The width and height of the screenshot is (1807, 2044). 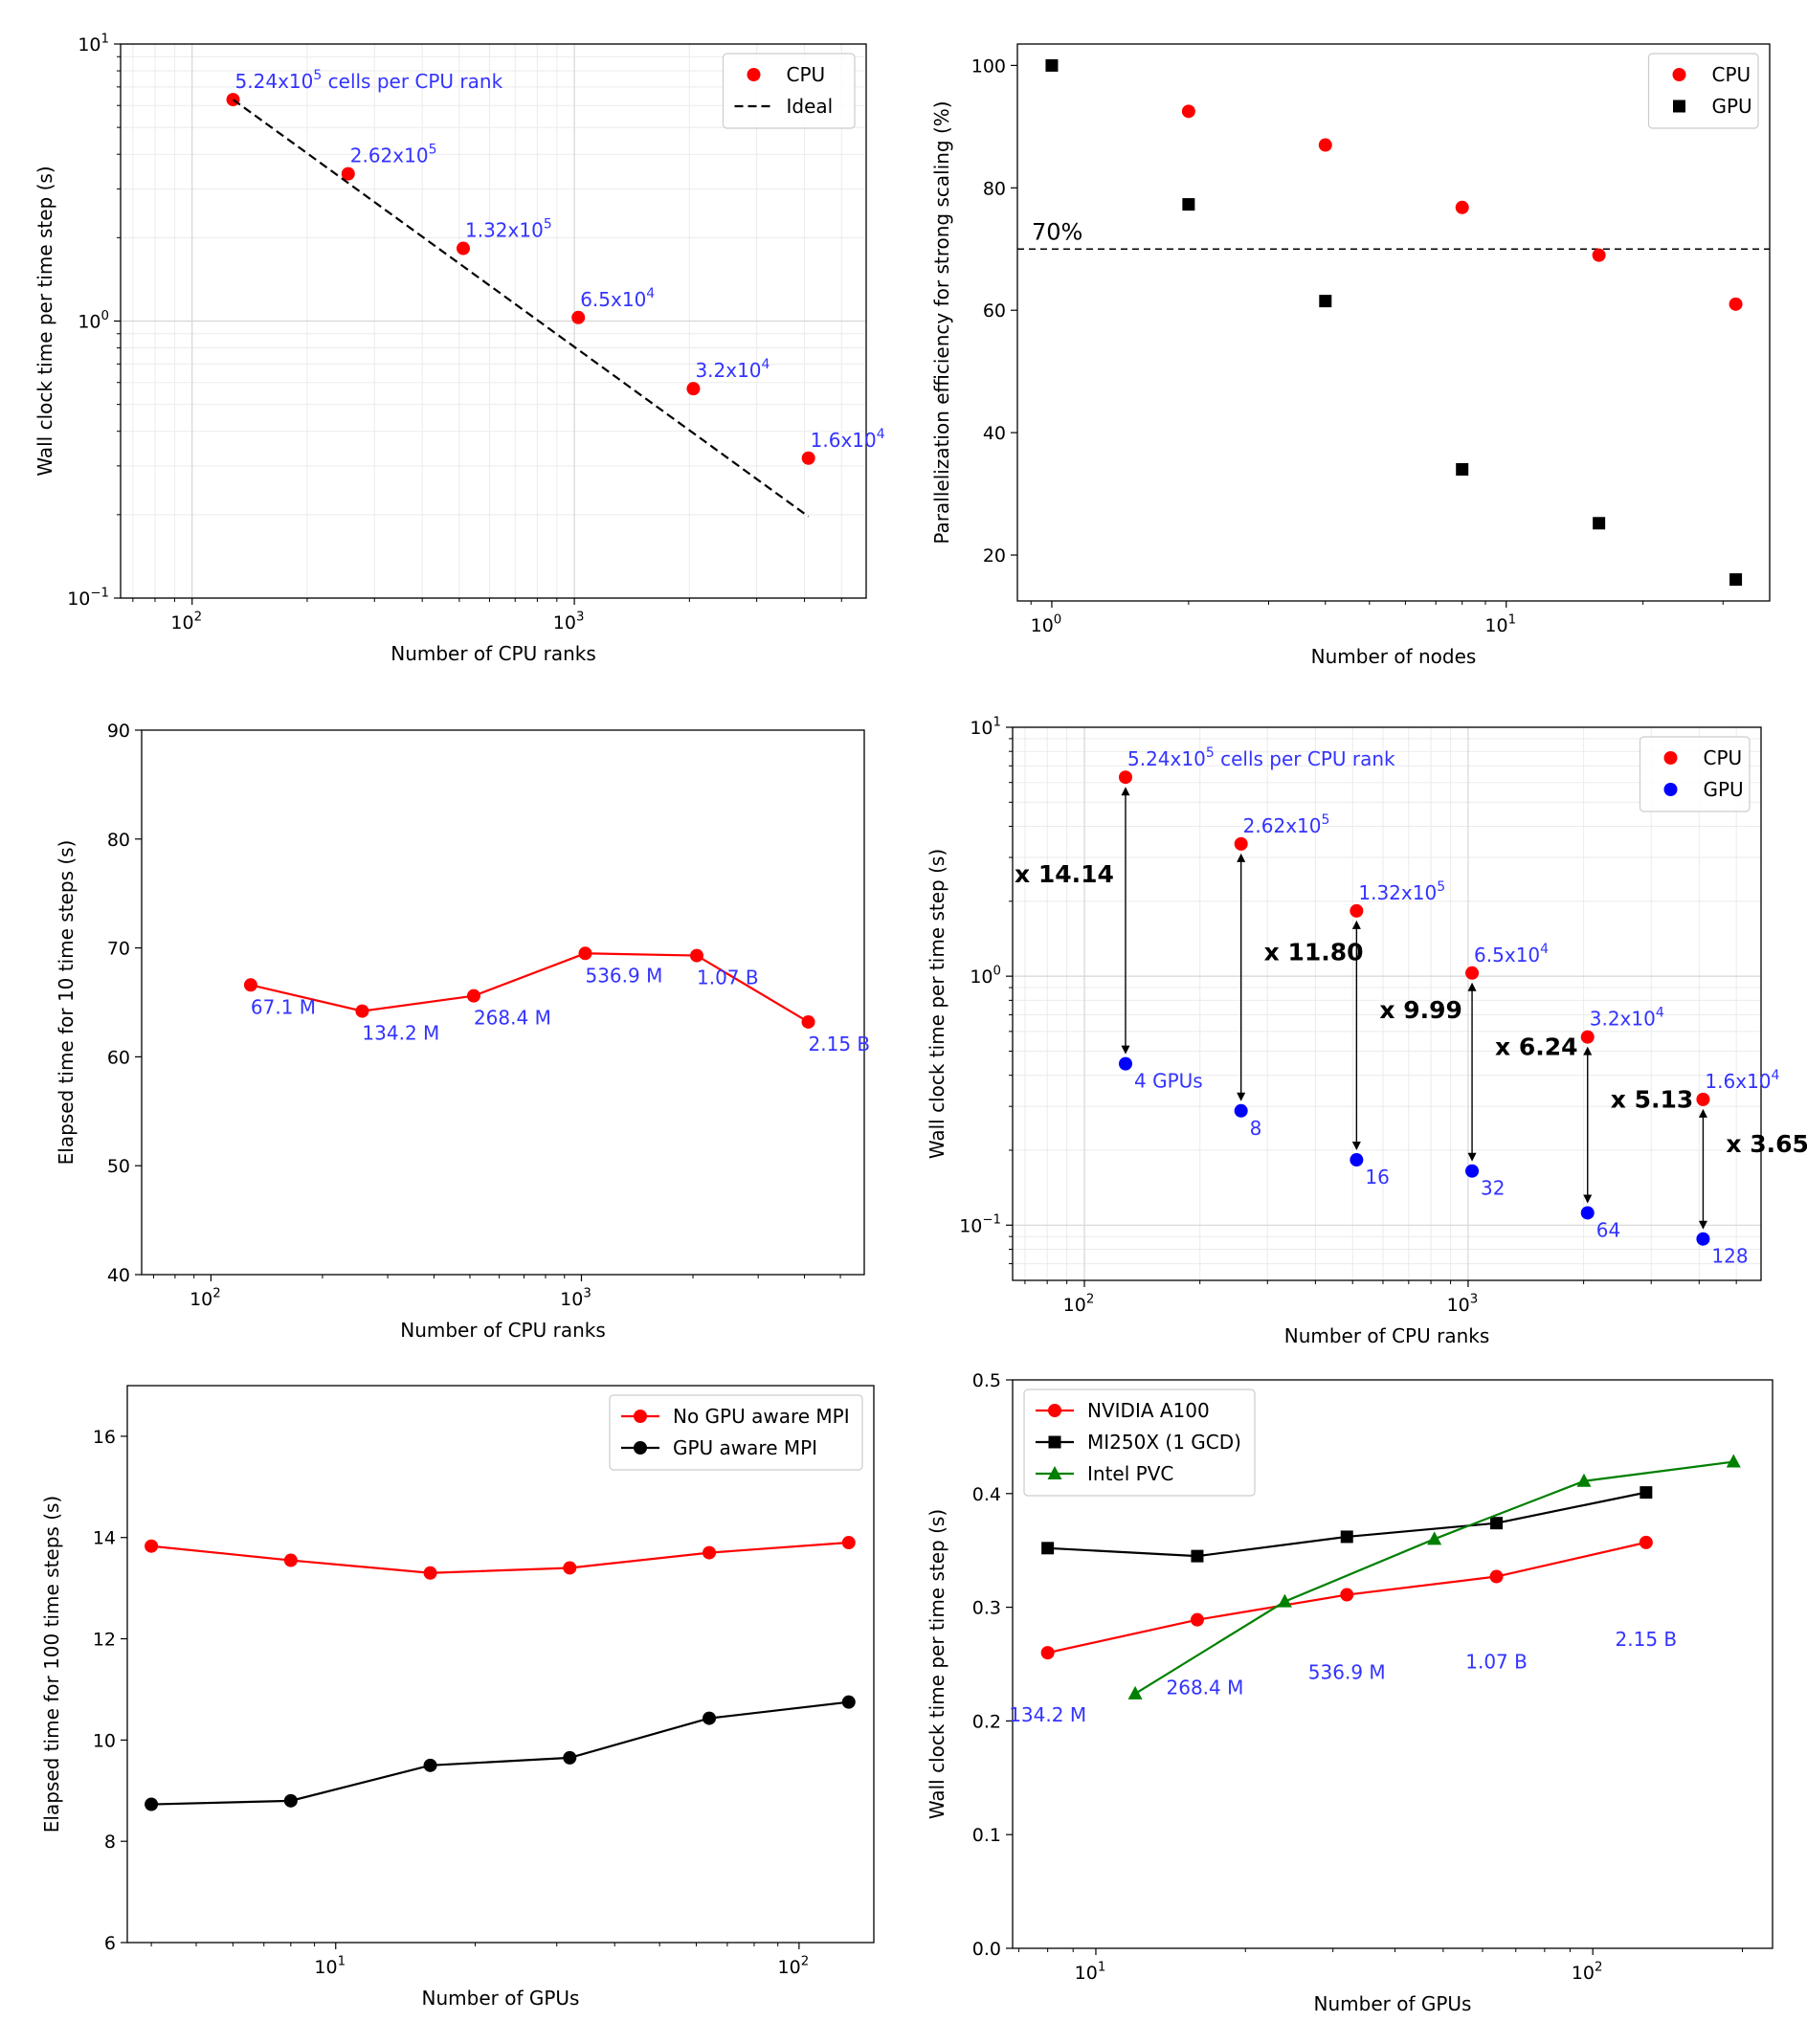 What do you see at coordinates (1608, 1229) in the screenshot?
I see `p4-gpu-count-label: 64` at bounding box center [1608, 1229].